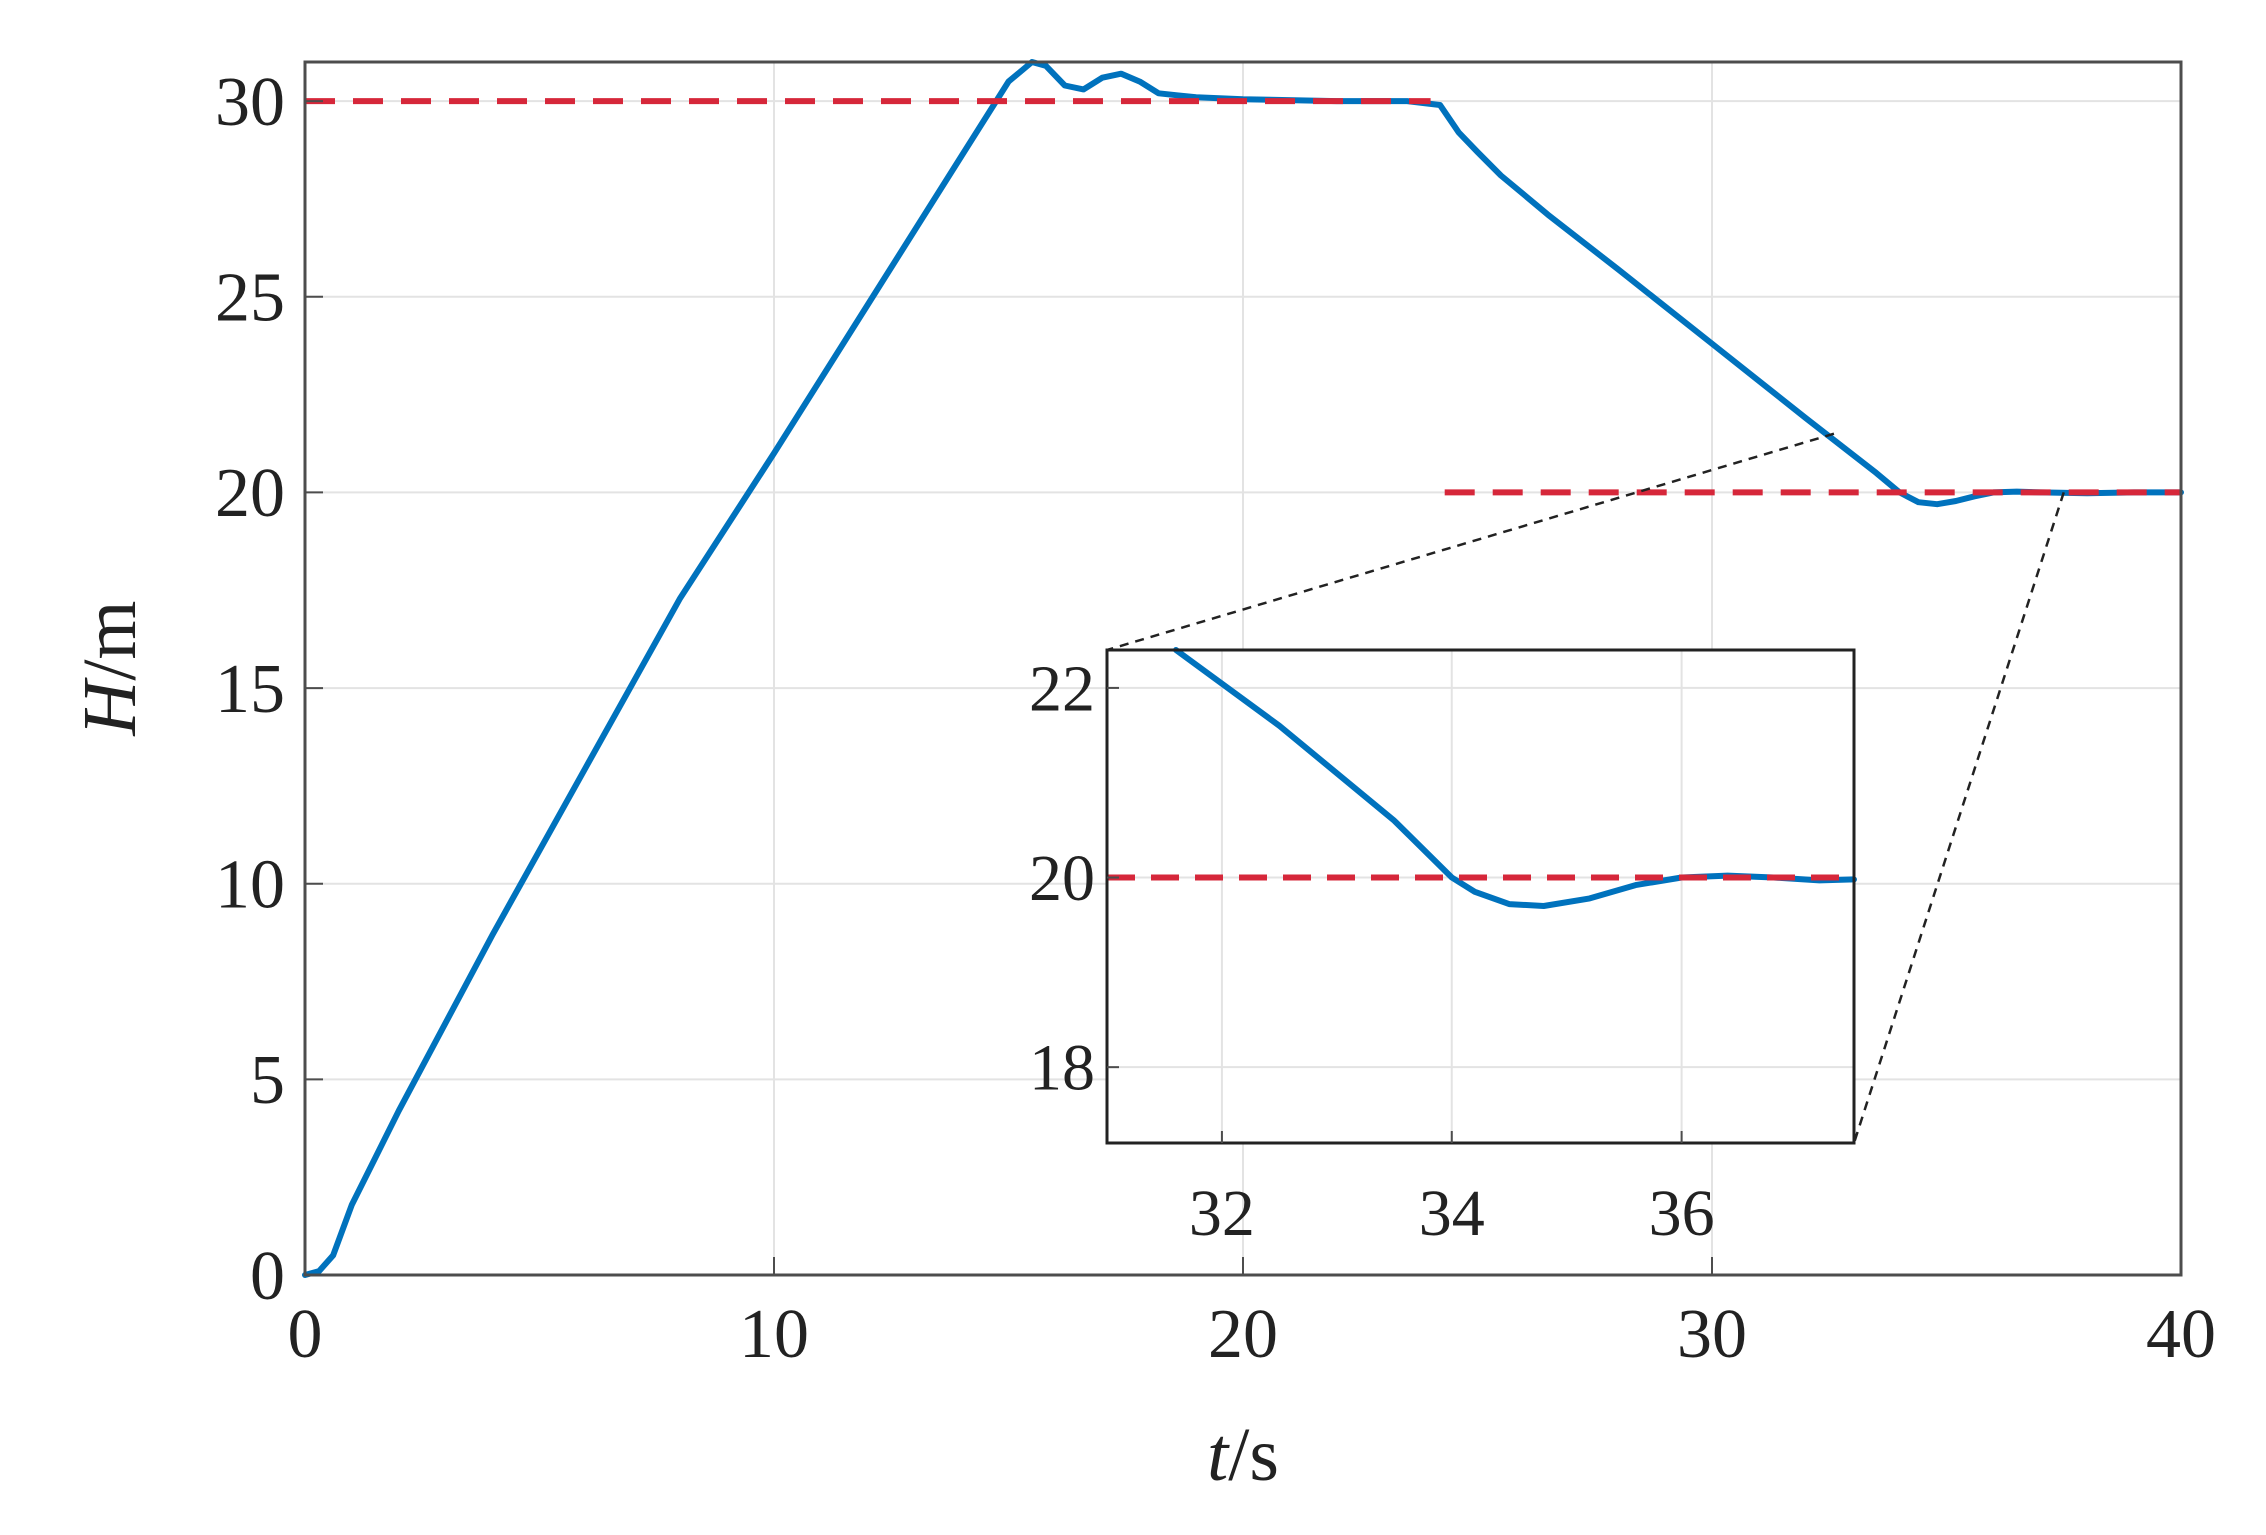  I want to click on inset-x-tick-label: 32, so click(1222, 1213).